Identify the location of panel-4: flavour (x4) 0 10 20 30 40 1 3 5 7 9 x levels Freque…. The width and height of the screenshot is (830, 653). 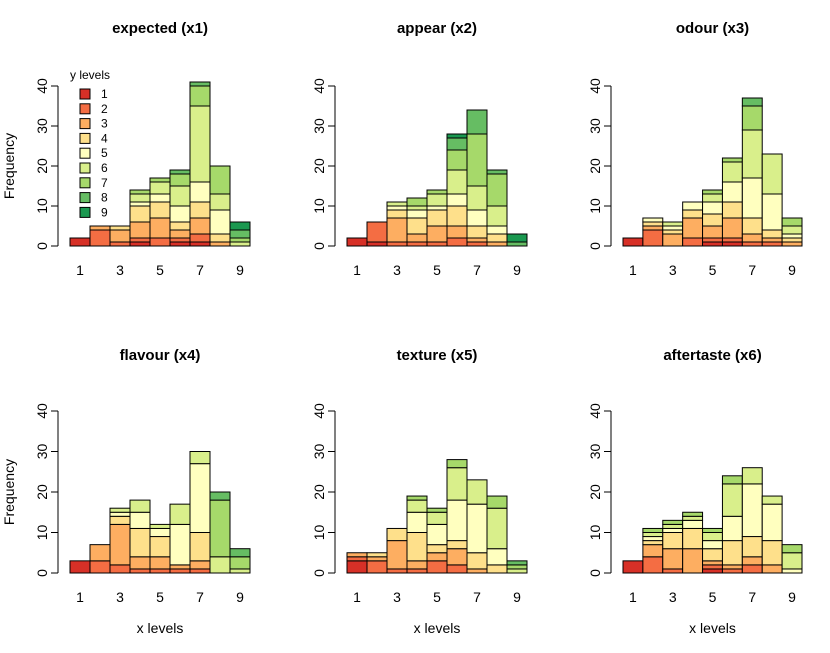
(126, 491).